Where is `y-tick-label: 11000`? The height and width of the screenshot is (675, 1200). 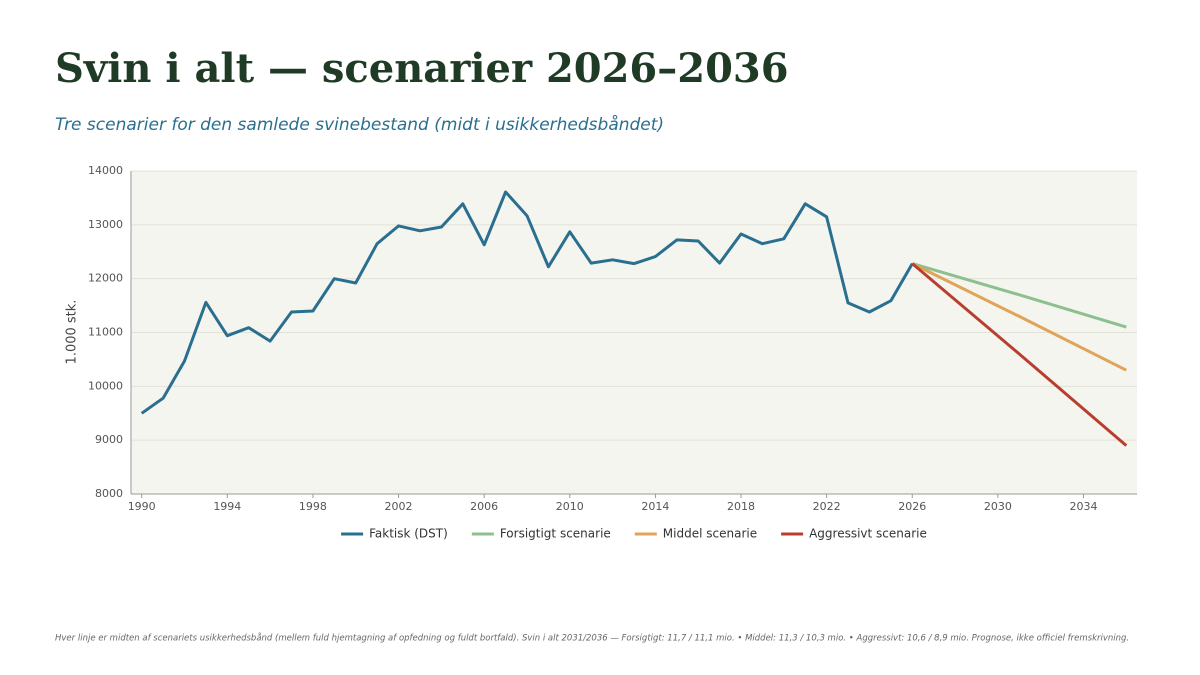 y-tick-label: 11000 is located at coordinates (105, 332).